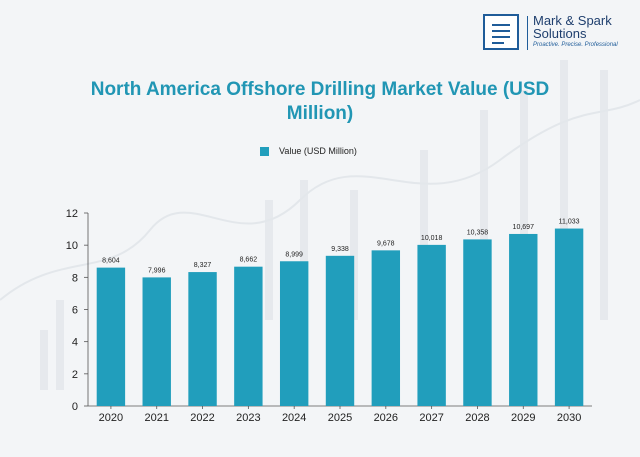  I want to click on bar-value-label: 9,678, so click(386, 243).